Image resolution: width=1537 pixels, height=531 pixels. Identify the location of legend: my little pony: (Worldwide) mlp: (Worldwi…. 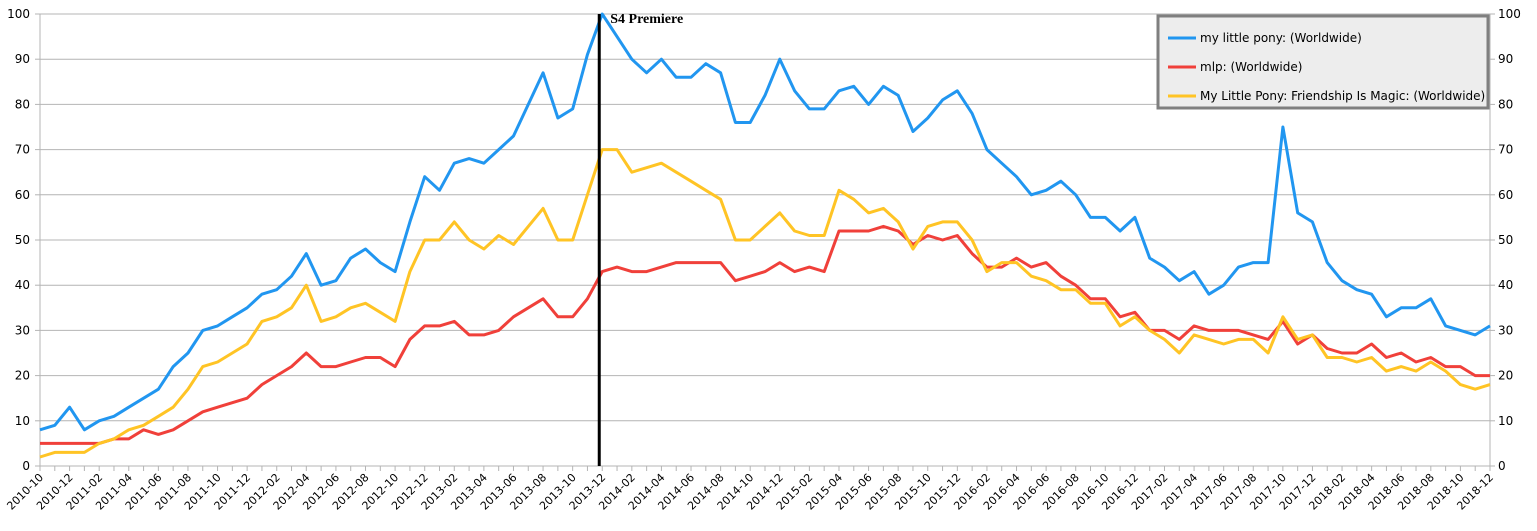
(1323, 62).